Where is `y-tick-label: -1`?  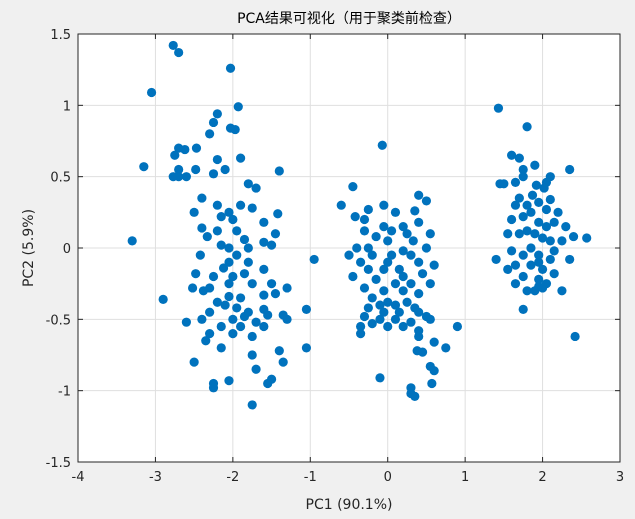 y-tick-label: -1 is located at coordinates (64, 392).